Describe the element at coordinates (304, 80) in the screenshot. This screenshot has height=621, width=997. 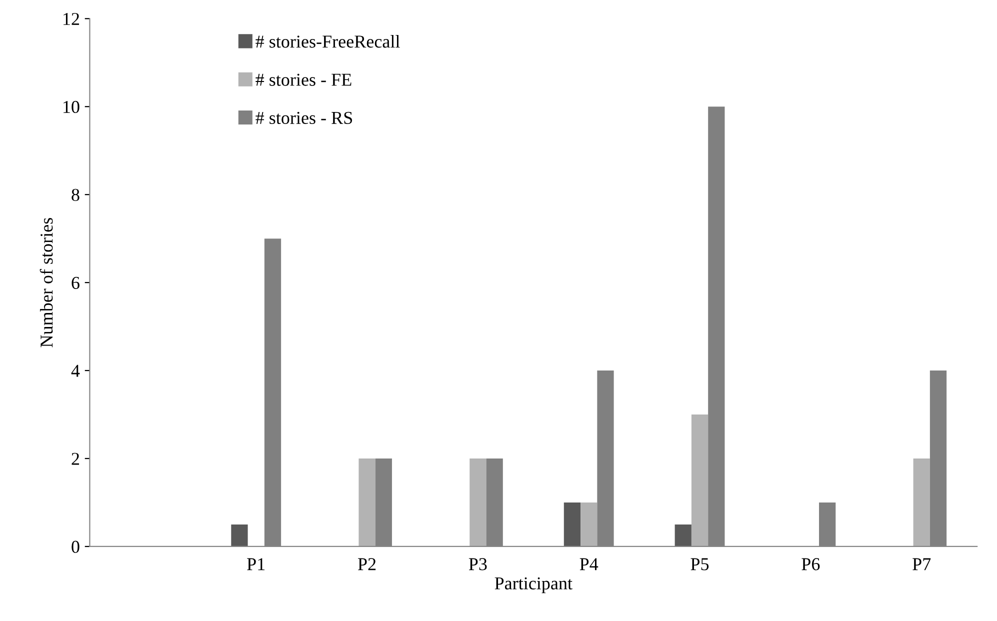
I see `legend-label: # stories - FE` at that location.